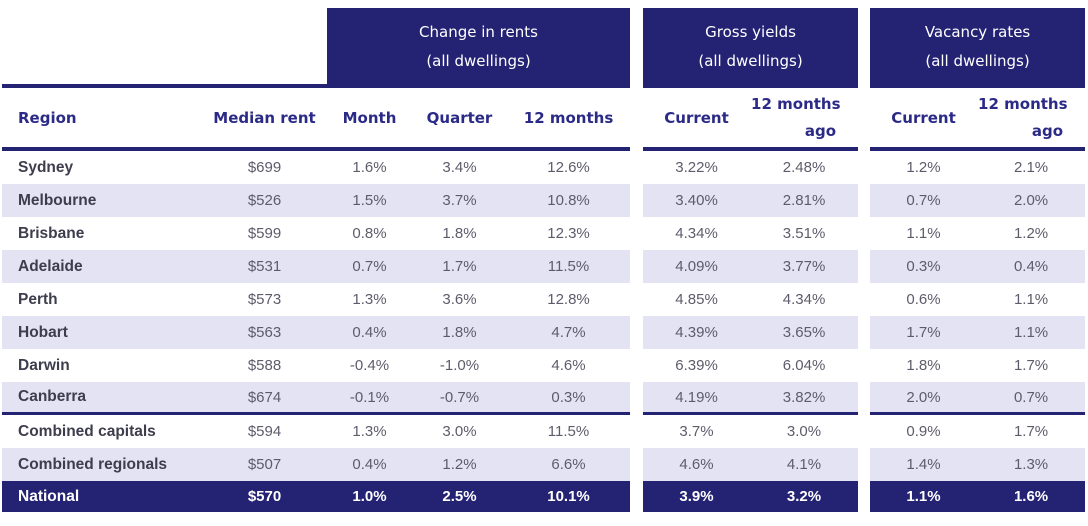 The height and width of the screenshot is (526, 1088). Describe the element at coordinates (804, 119) in the screenshot. I see `column-header-gy-12-months-ago: 12 months ago` at that location.